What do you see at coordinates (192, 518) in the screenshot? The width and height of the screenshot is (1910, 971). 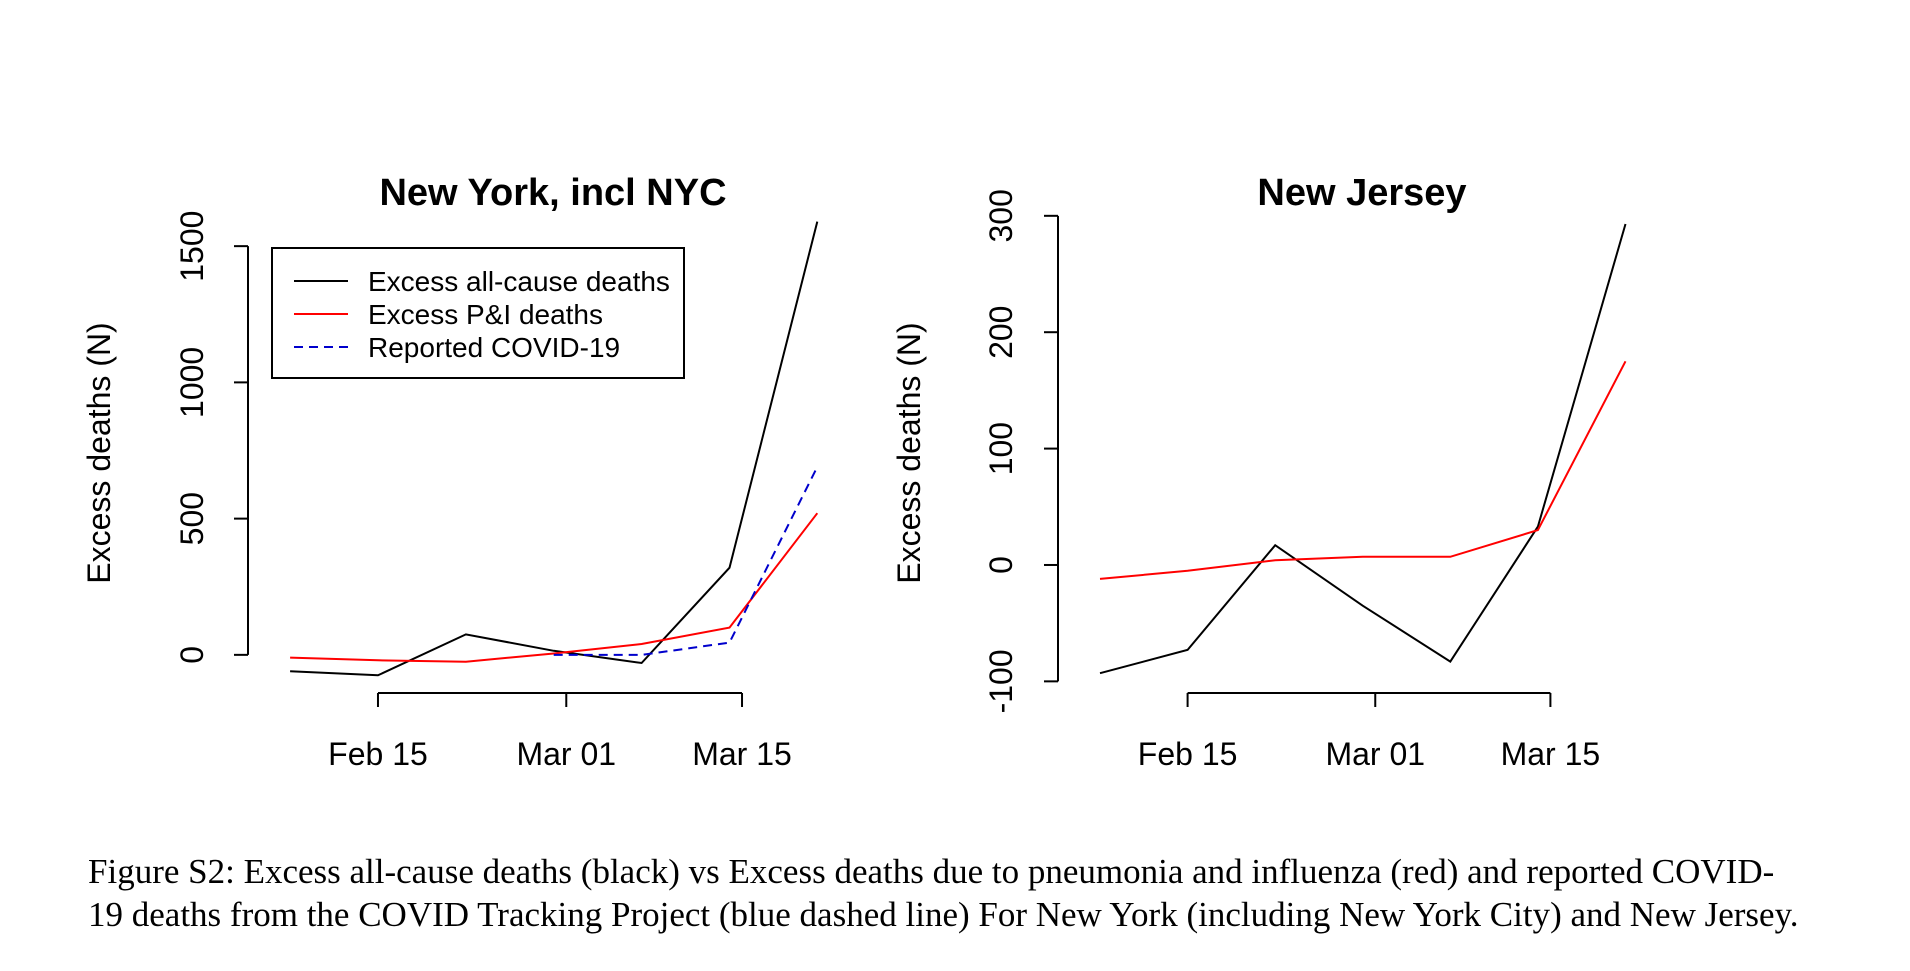 I see `y-tick-label: 500` at bounding box center [192, 518].